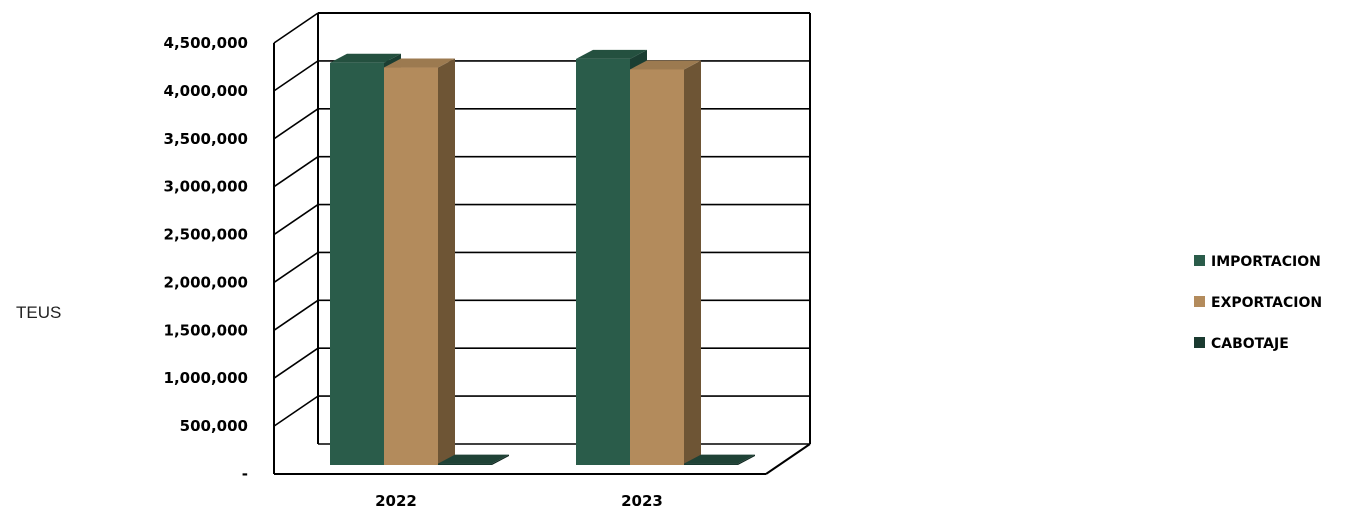  What do you see at coordinates (642, 501) in the screenshot?
I see `x-category-label: 2023` at bounding box center [642, 501].